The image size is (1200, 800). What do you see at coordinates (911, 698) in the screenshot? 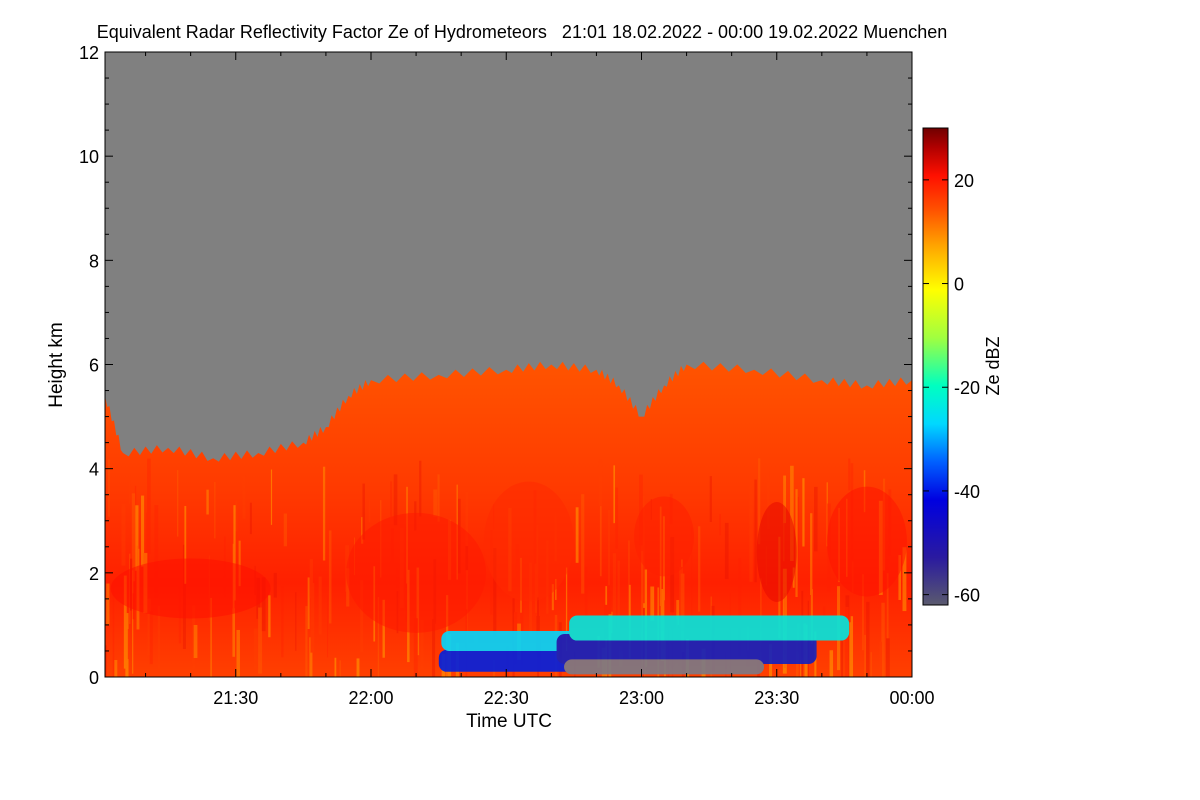
I see `x-tick-label: 00:00` at bounding box center [911, 698].